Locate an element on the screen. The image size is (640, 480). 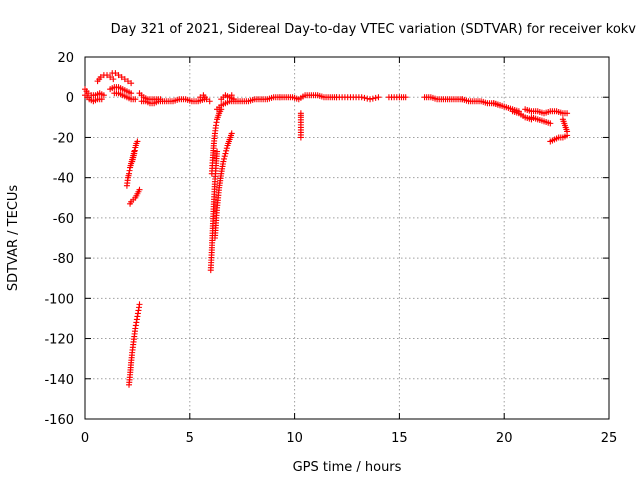
y-tick-label: -80 is located at coordinates (63, 259).